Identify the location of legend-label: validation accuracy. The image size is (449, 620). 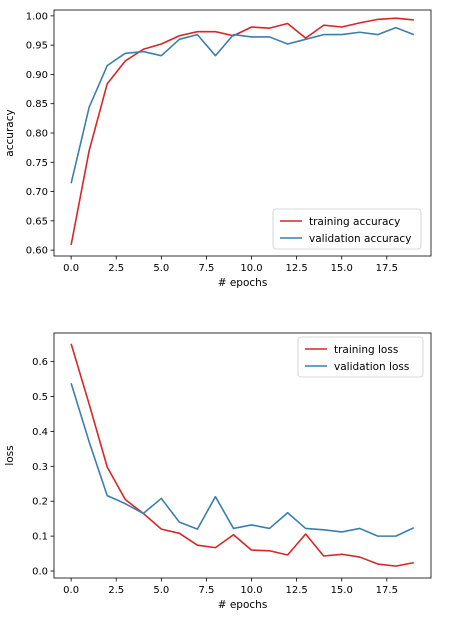
(360, 239).